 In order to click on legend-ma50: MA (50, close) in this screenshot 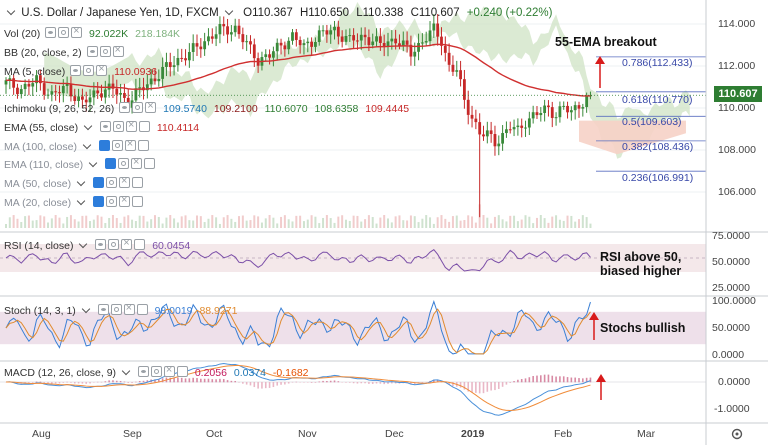, I will do `click(73, 183)`.